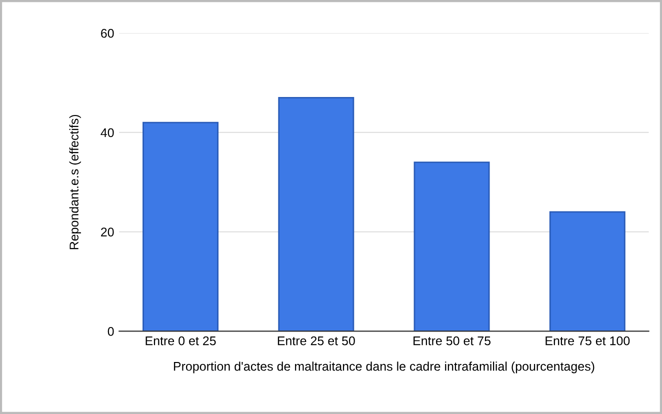 The height and width of the screenshot is (414, 662). Describe the element at coordinates (384, 368) in the screenshot. I see `x-axis-title: Proportion d'actes de maltraitance dans le cadre intrafamilial (pourcentages)` at that location.